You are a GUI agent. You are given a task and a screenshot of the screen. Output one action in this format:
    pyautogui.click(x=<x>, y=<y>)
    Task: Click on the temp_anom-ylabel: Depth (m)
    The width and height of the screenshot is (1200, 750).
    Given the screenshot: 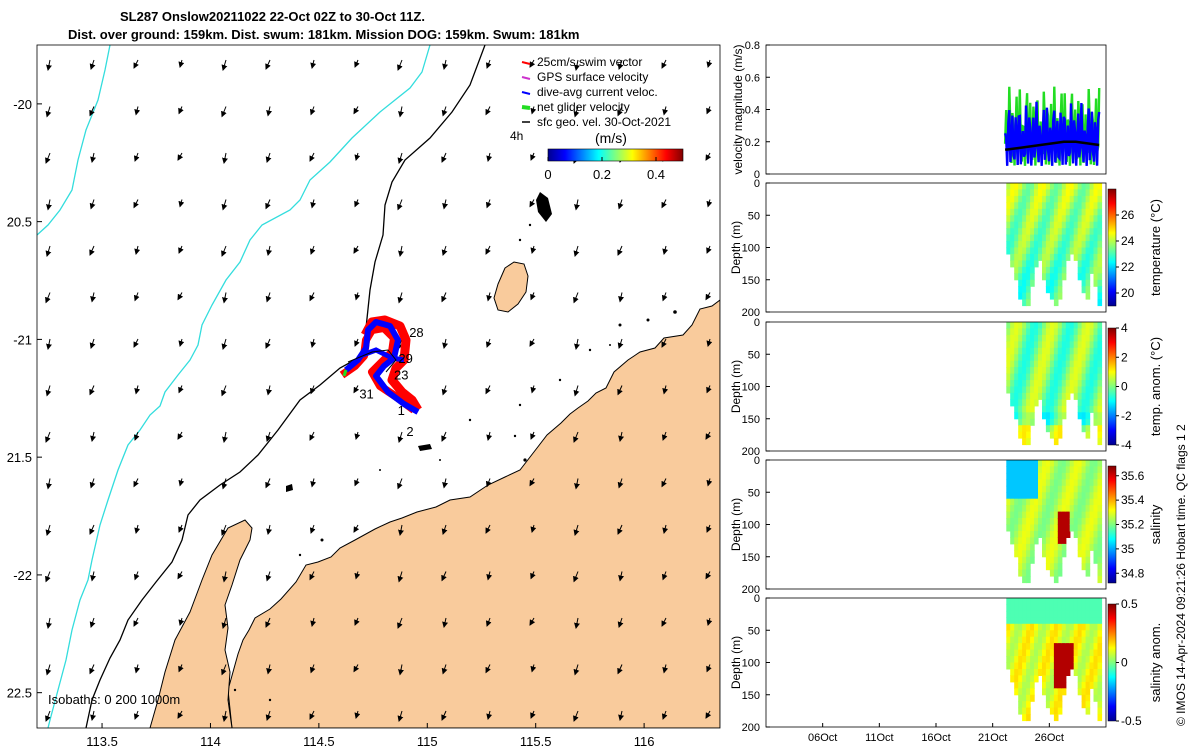 What is the action you would take?
    pyautogui.click(x=736, y=386)
    